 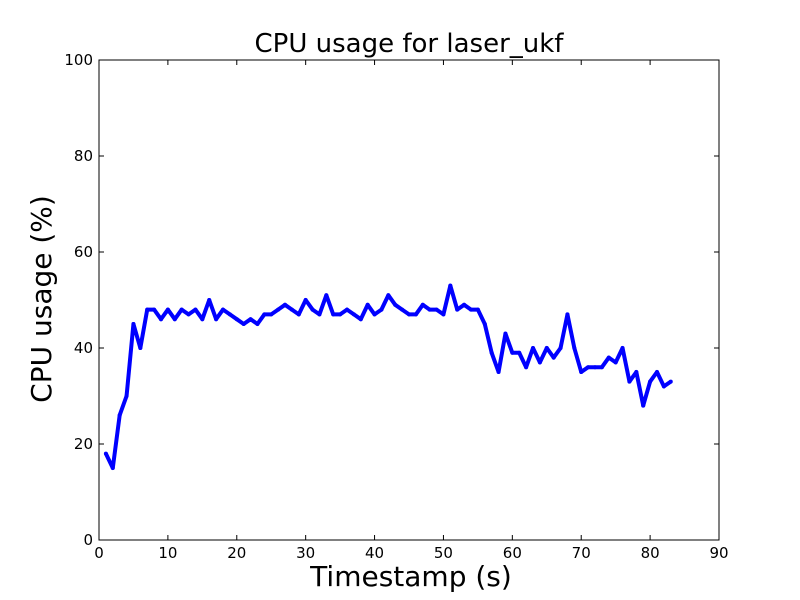 I want to click on x-tick-label: 70, so click(x=581, y=553).